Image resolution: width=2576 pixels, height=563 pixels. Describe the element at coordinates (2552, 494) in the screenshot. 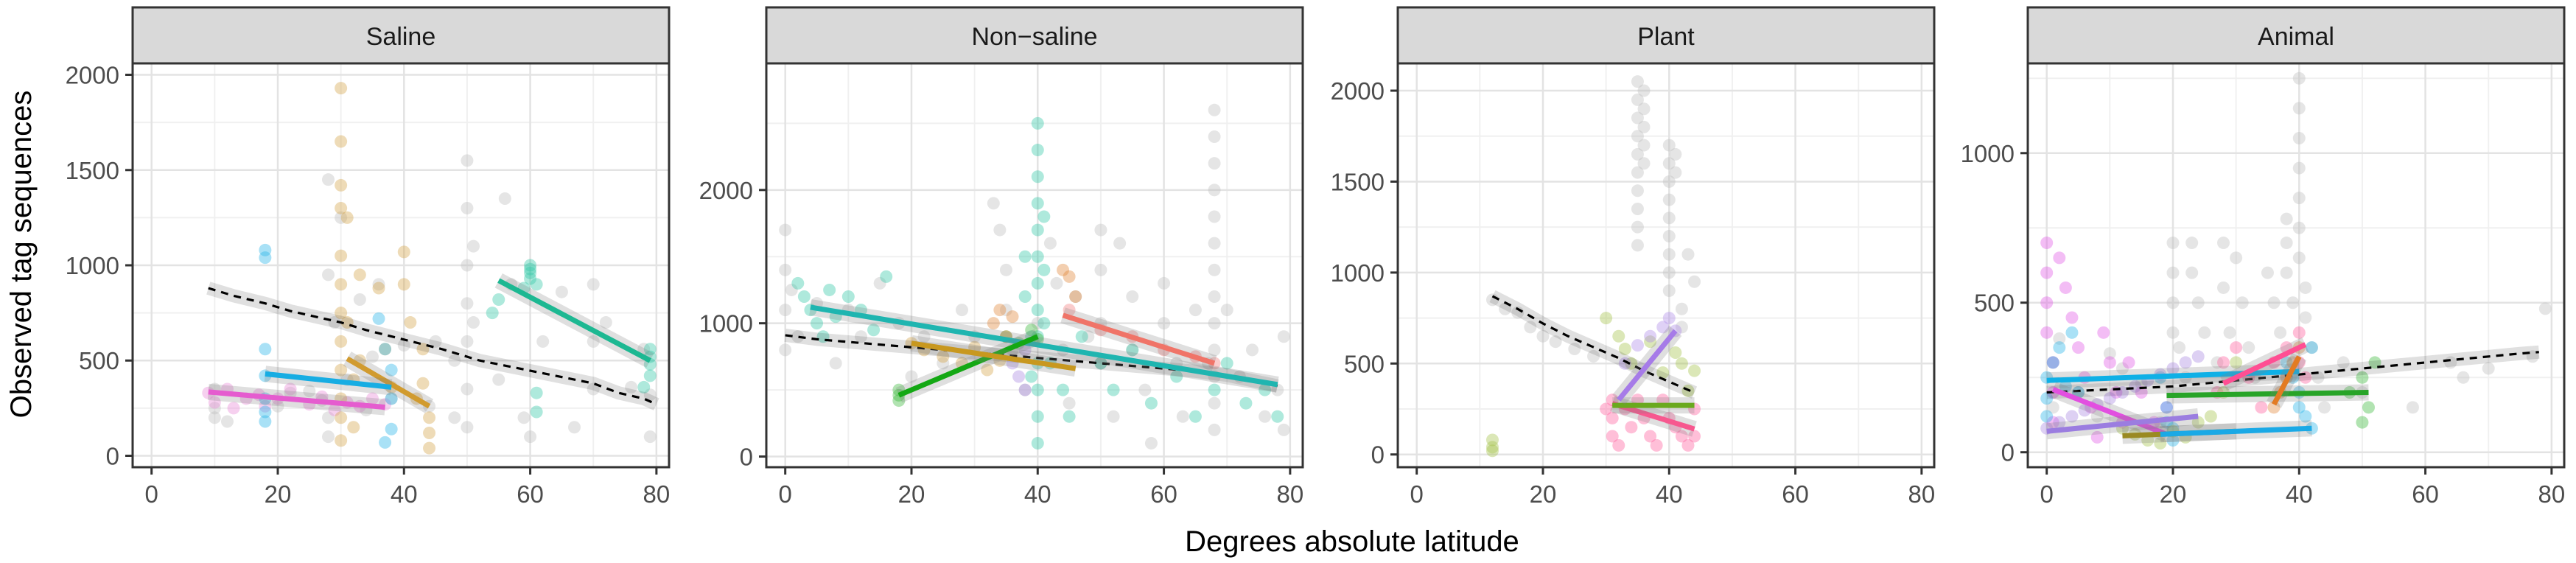

I see `x-tick-label: 80` at that location.